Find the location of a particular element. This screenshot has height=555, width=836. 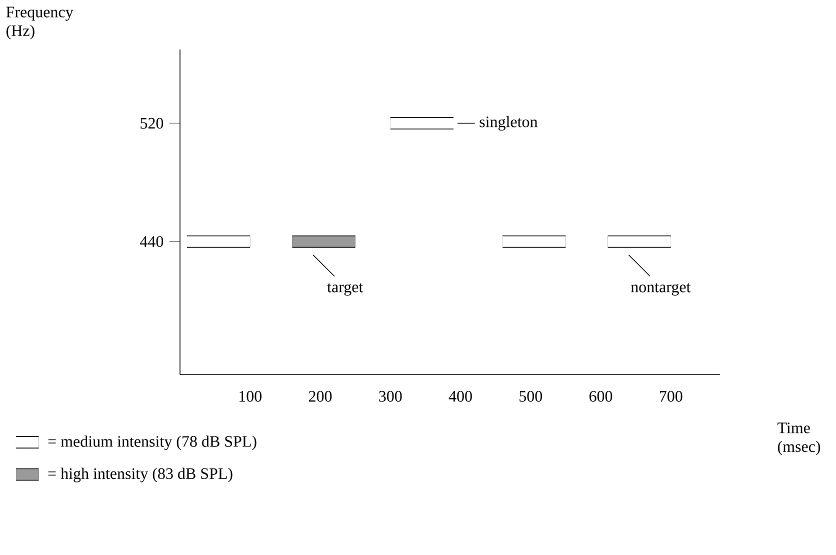

annotation: nontarget is located at coordinates (660, 289).